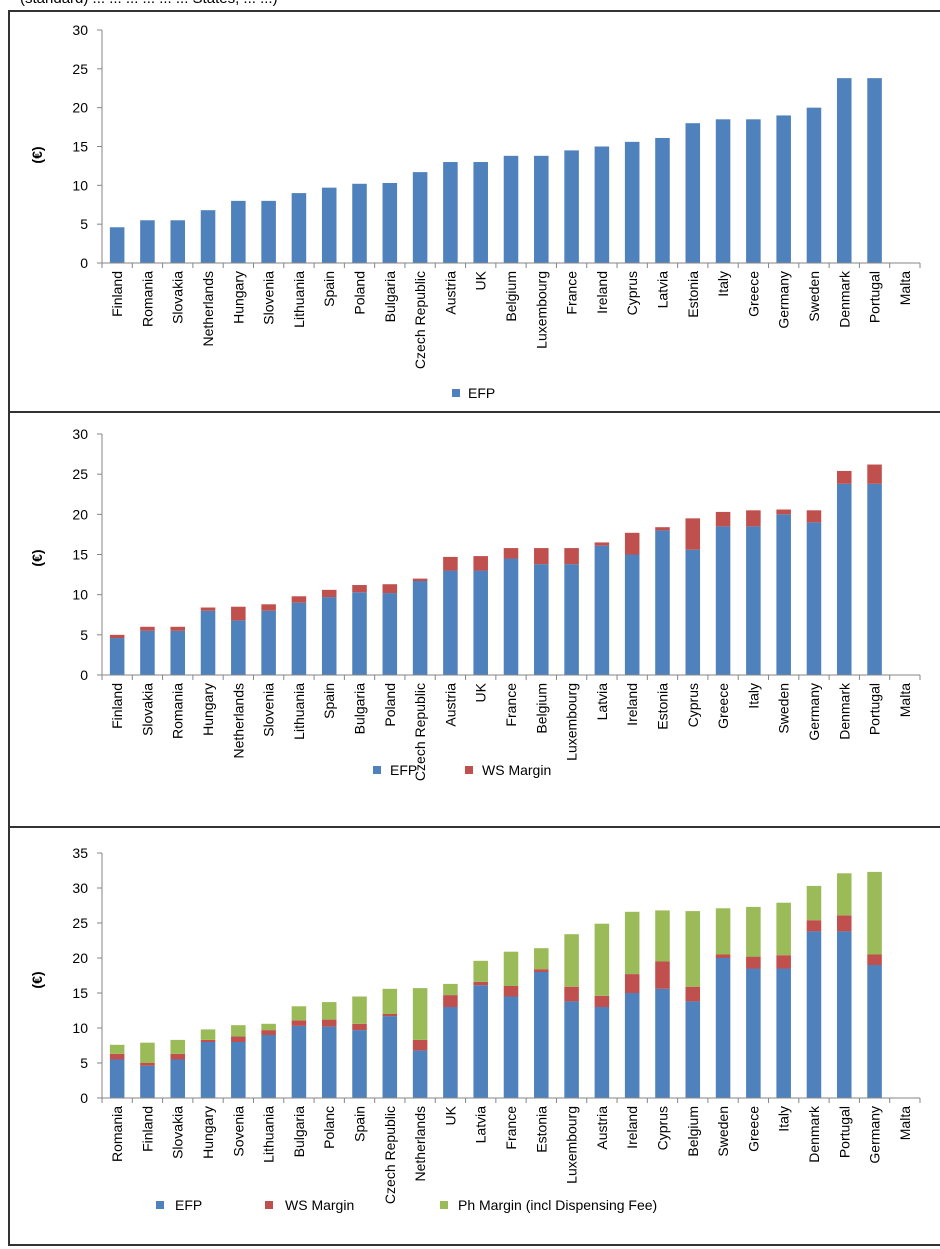 The width and height of the screenshot is (940, 1249). Describe the element at coordinates (632, 1127) in the screenshot. I see `x-tick-label-ireland: Ireland` at that location.